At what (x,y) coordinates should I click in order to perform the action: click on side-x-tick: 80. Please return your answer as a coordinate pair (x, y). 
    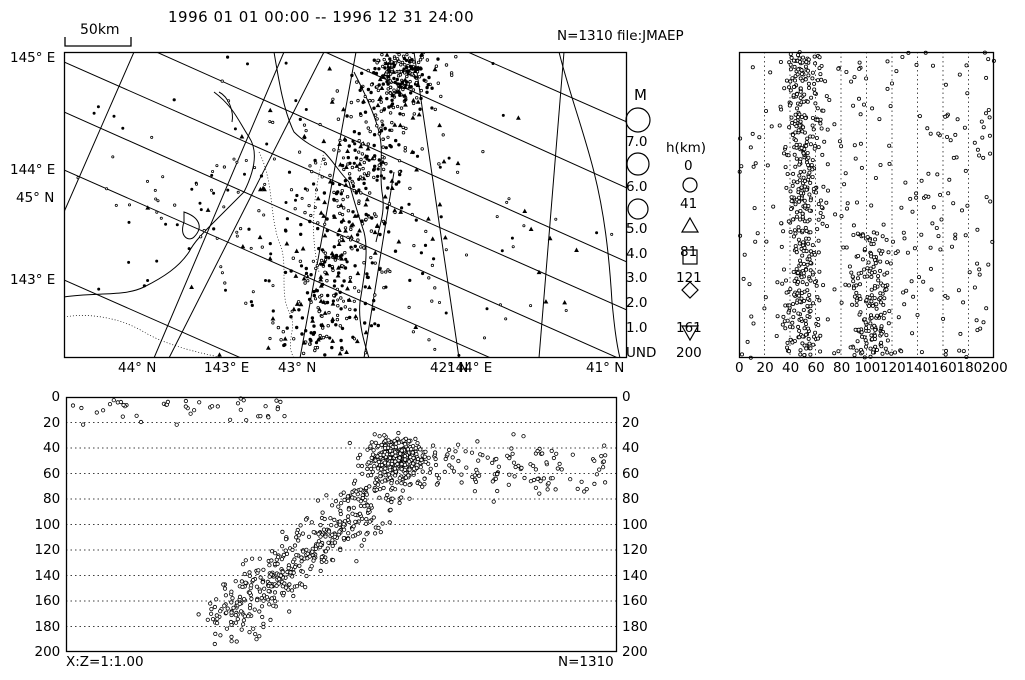
    Looking at the image, I should click on (842, 368).